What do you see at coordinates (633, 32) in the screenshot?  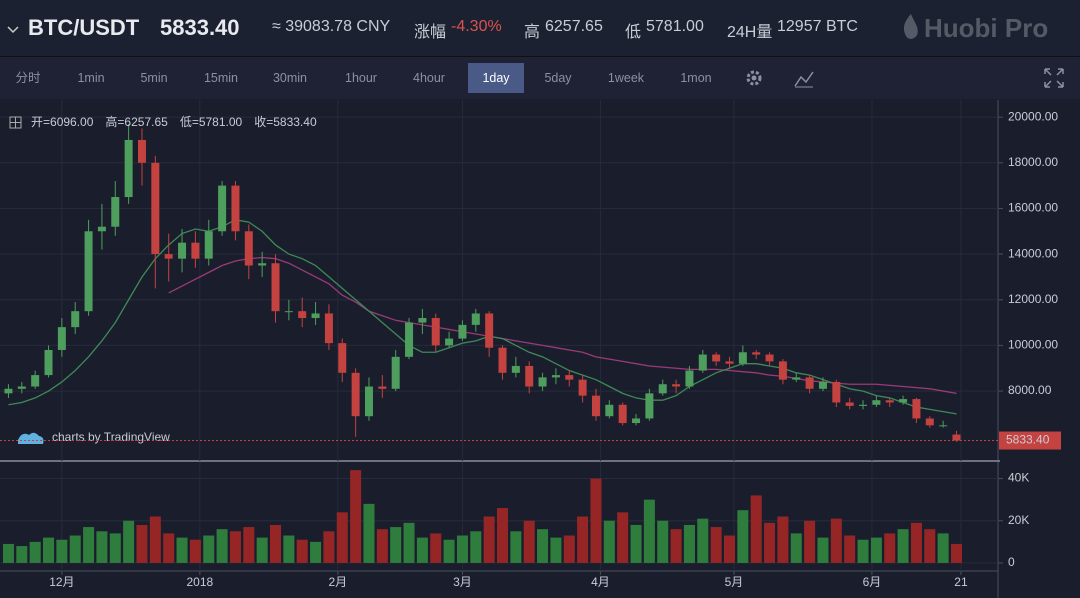 I see `low-label: 低` at bounding box center [633, 32].